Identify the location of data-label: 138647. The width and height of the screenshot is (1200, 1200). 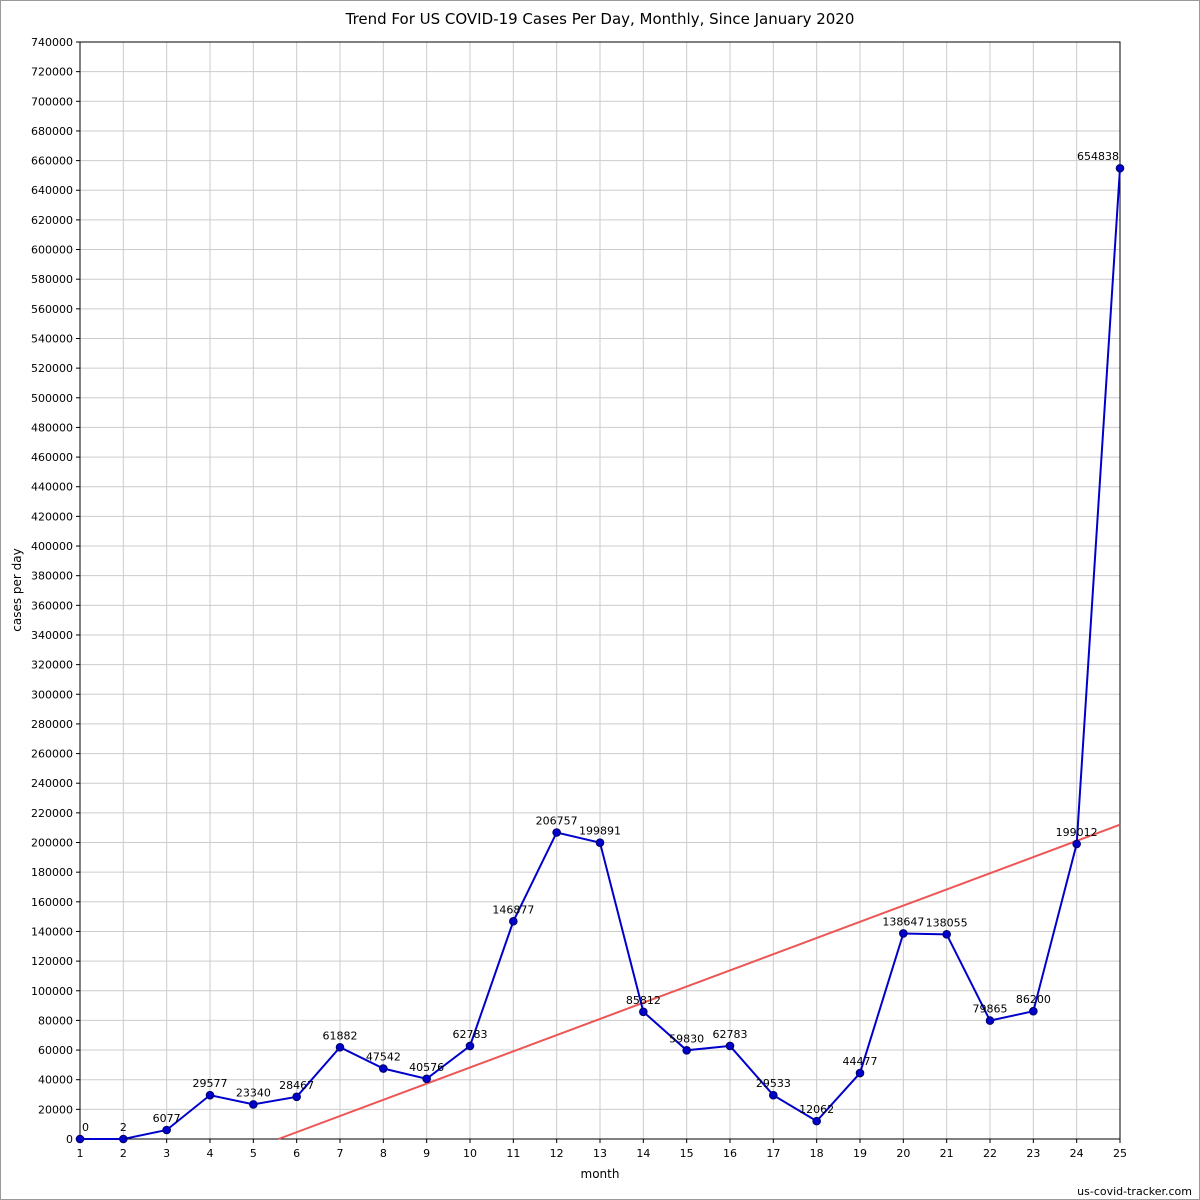
(903, 921).